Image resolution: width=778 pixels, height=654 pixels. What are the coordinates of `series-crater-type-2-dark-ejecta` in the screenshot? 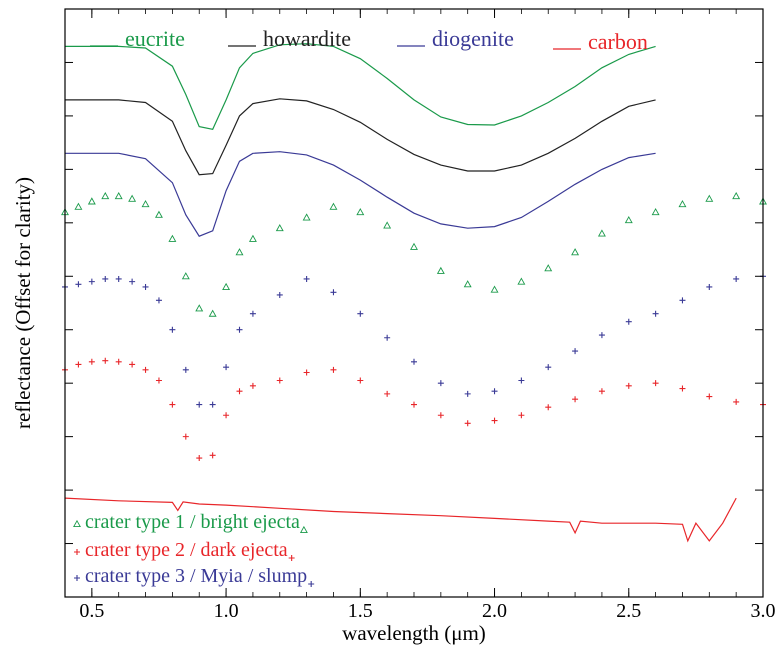 It's located at (414, 409).